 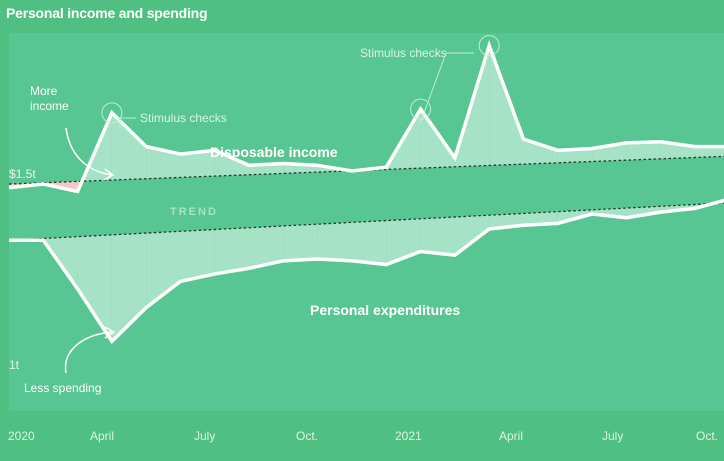 I want to click on annotation-leader-stimulus-2b, so click(x=433, y=88).